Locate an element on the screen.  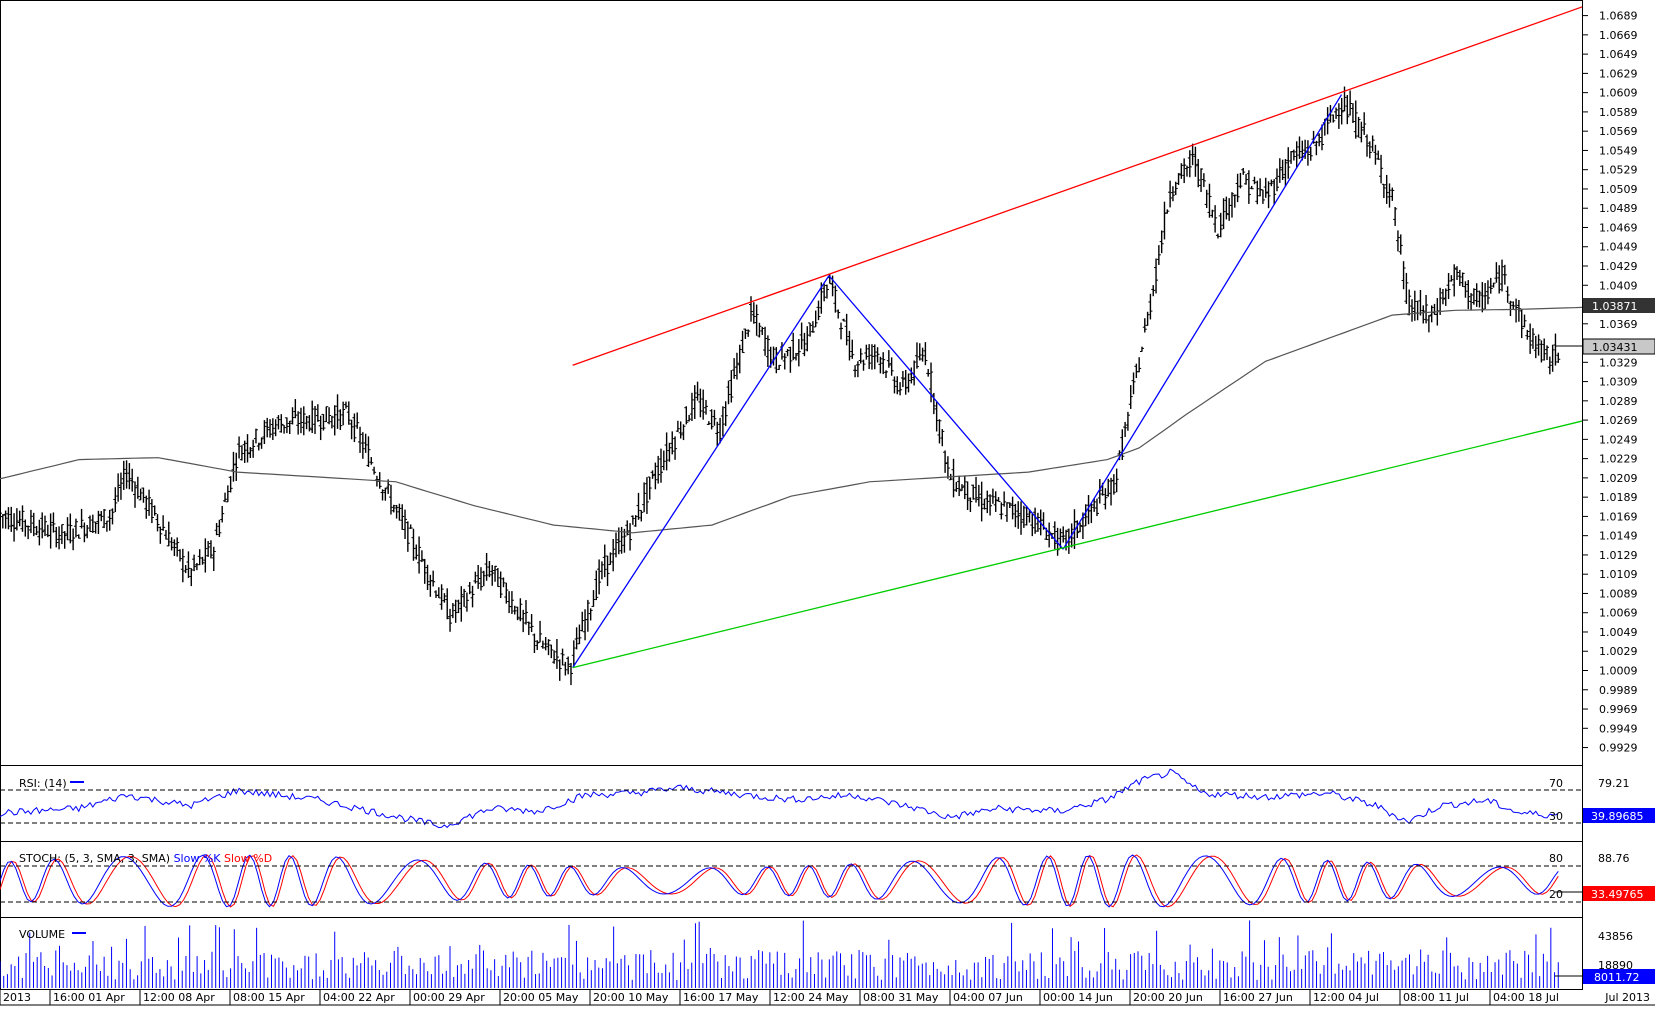
time-tick-label: 12:00 08 Apr is located at coordinates (179, 997).